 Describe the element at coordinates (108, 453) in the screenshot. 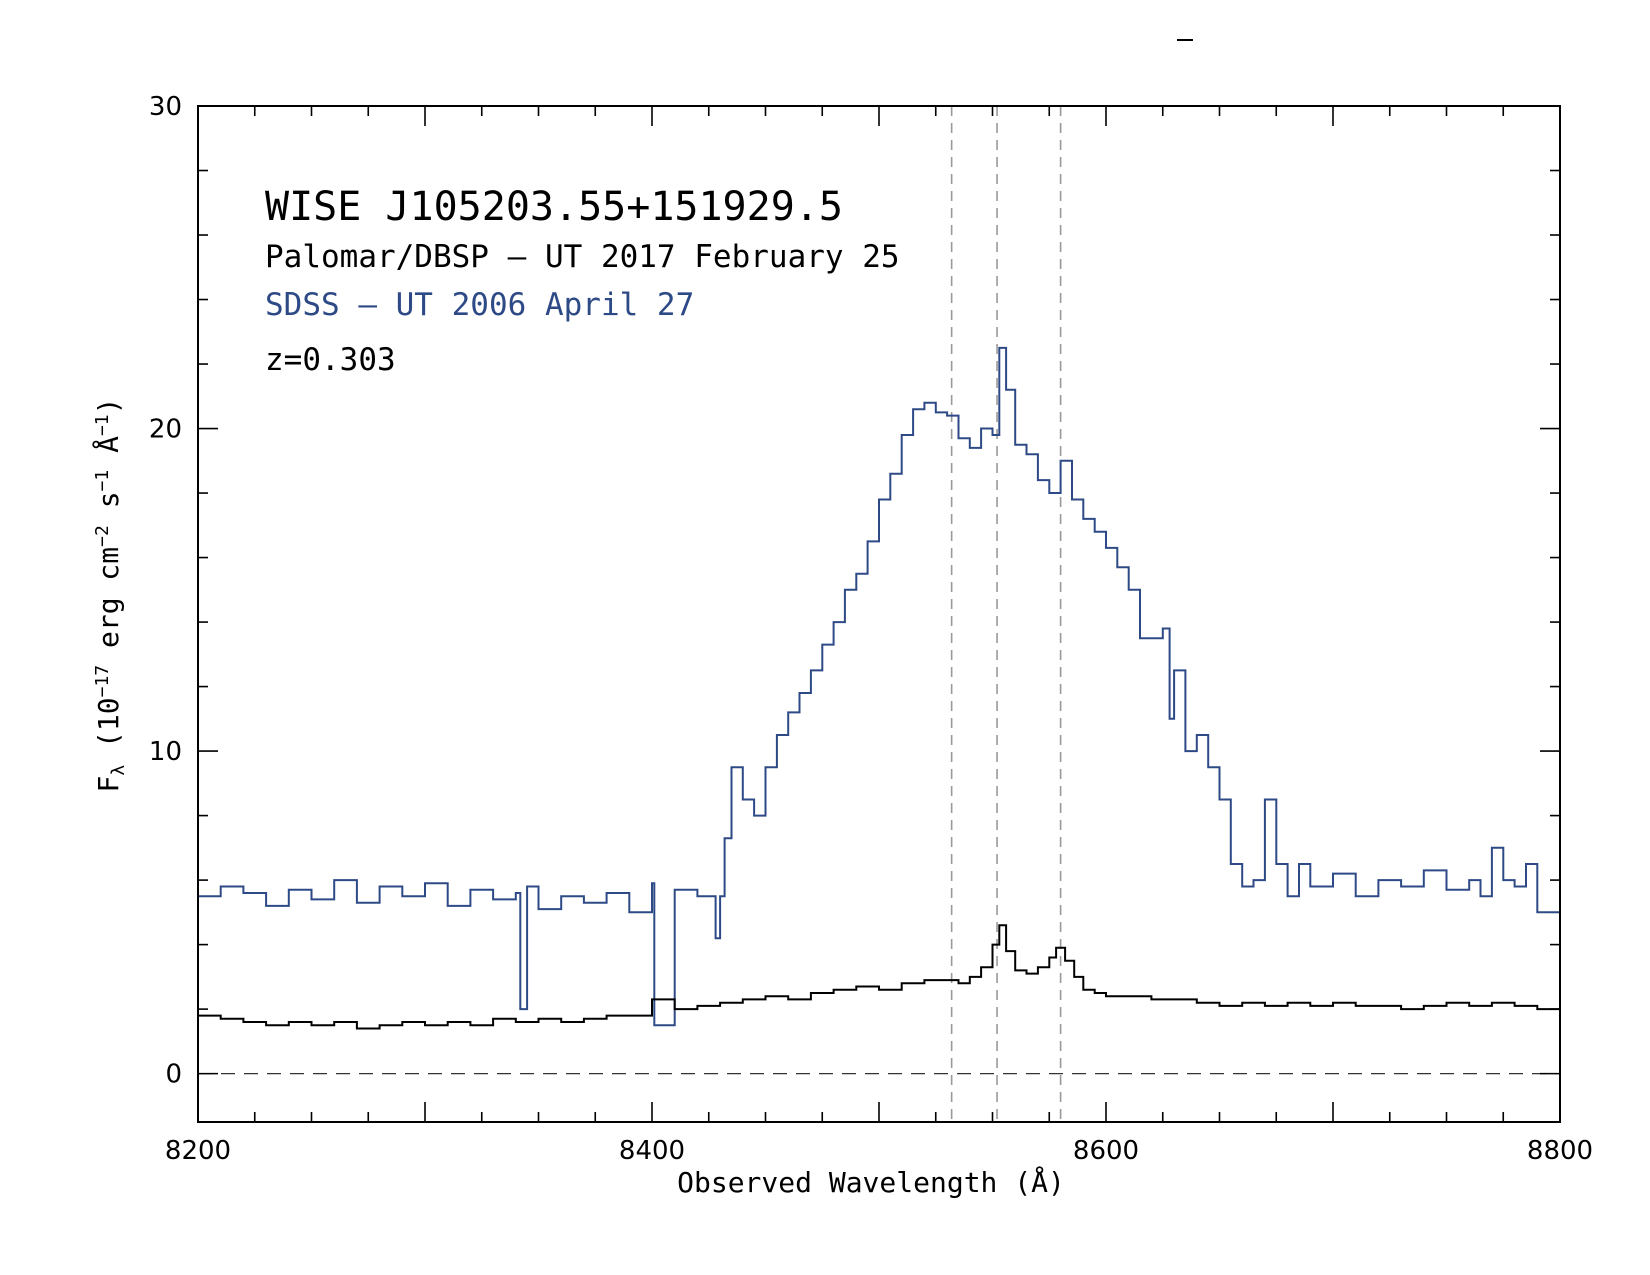

I see `y-axis-units-end: Å` at that location.